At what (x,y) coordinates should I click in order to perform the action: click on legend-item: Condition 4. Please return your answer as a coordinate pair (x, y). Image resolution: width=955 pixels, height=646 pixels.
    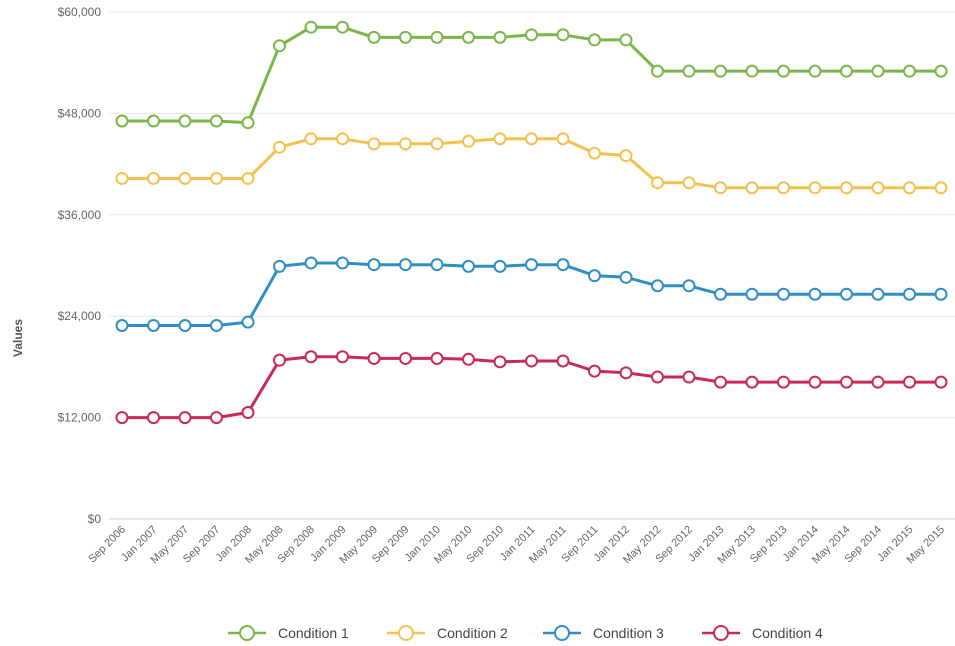
    Looking at the image, I should click on (762, 633).